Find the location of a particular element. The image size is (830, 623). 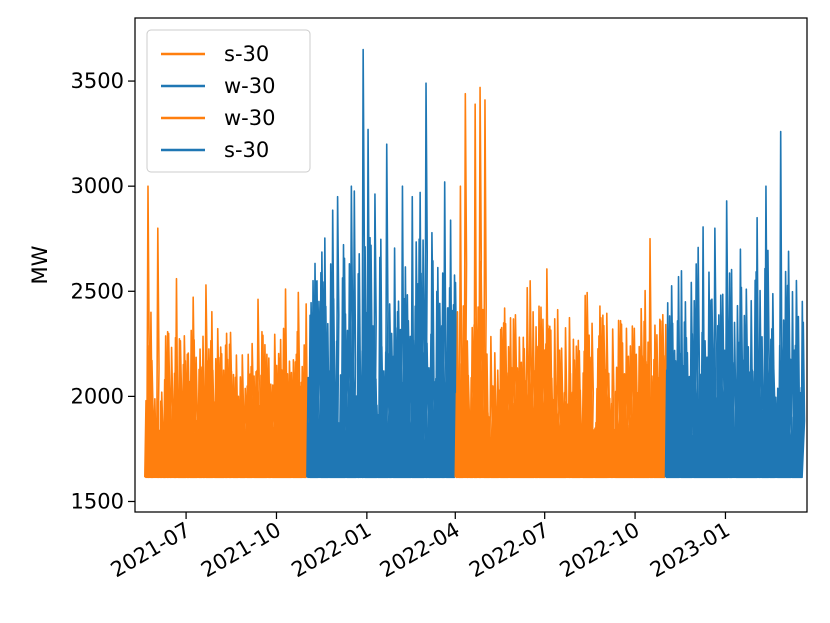

y-tick-label: 1500 is located at coordinates (97, 501).